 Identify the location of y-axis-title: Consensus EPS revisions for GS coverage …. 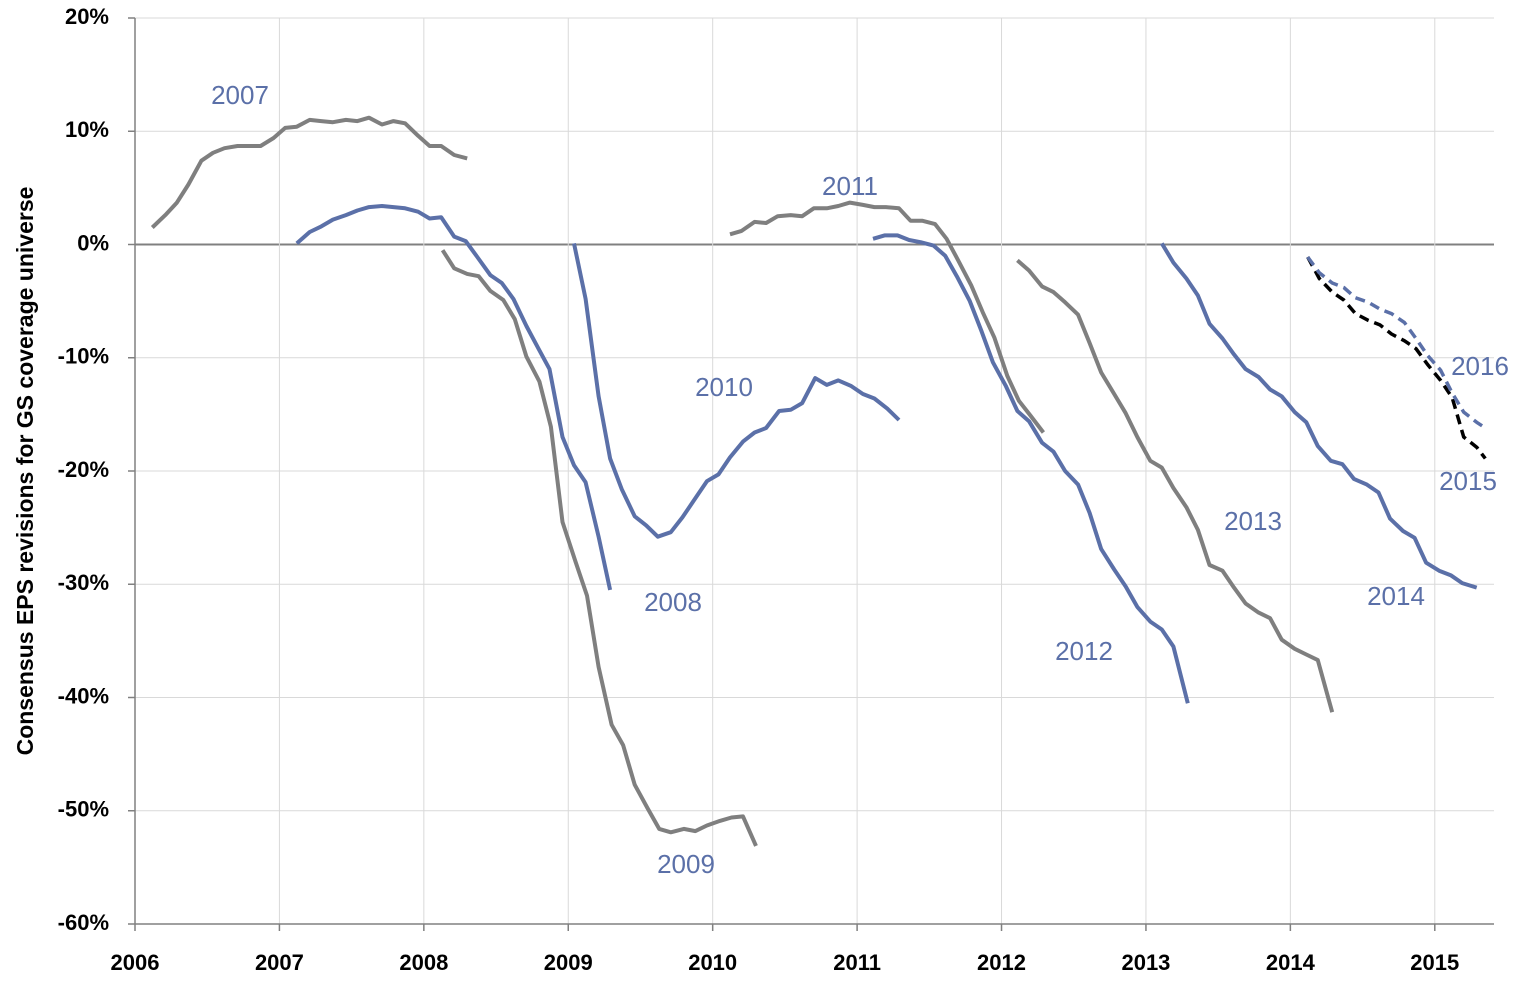
(25, 471).